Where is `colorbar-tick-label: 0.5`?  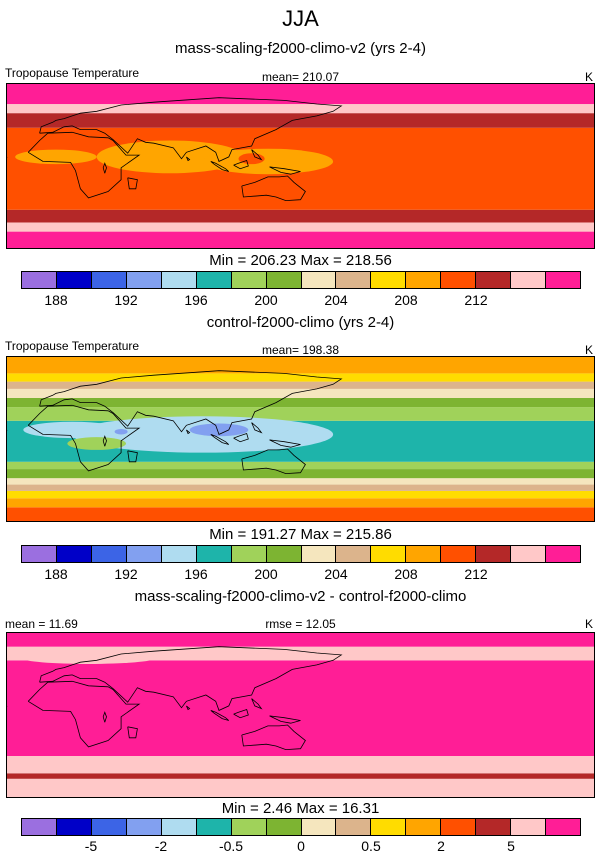 colorbar-tick-label: 0.5 is located at coordinates (371, 846).